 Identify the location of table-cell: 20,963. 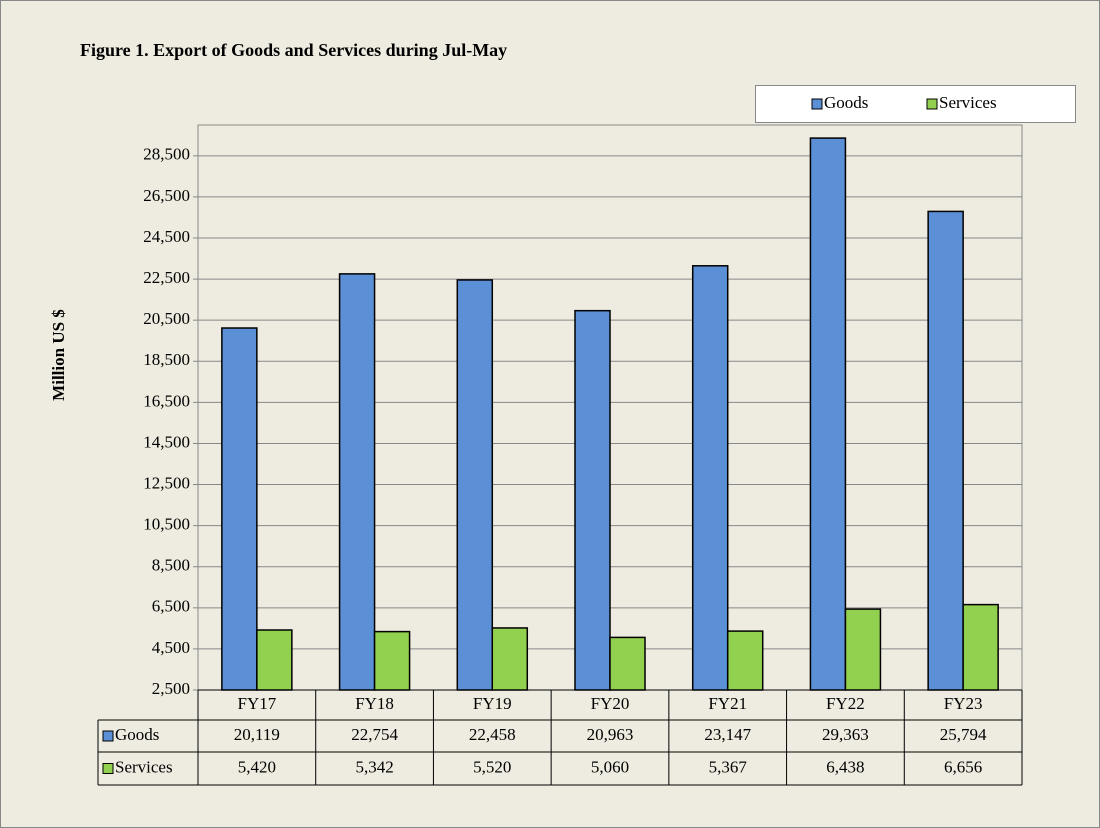
(610, 734).